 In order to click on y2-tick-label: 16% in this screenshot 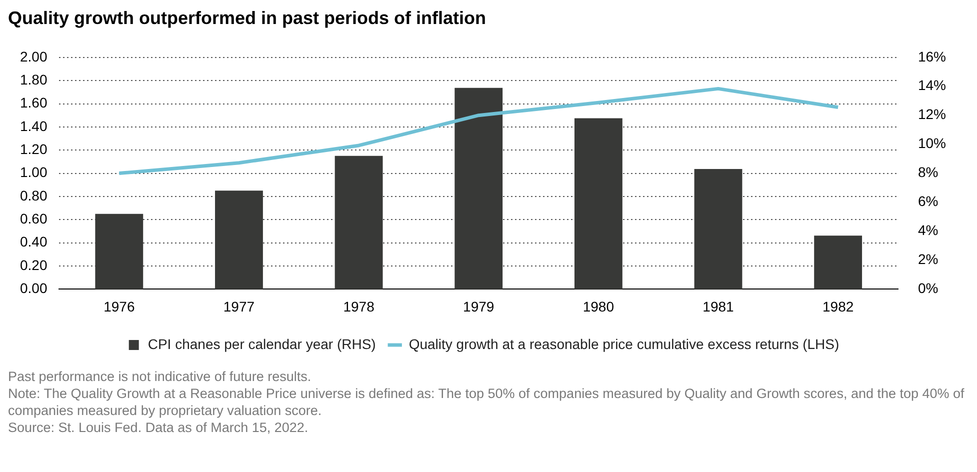, I will do `click(932, 56)`.